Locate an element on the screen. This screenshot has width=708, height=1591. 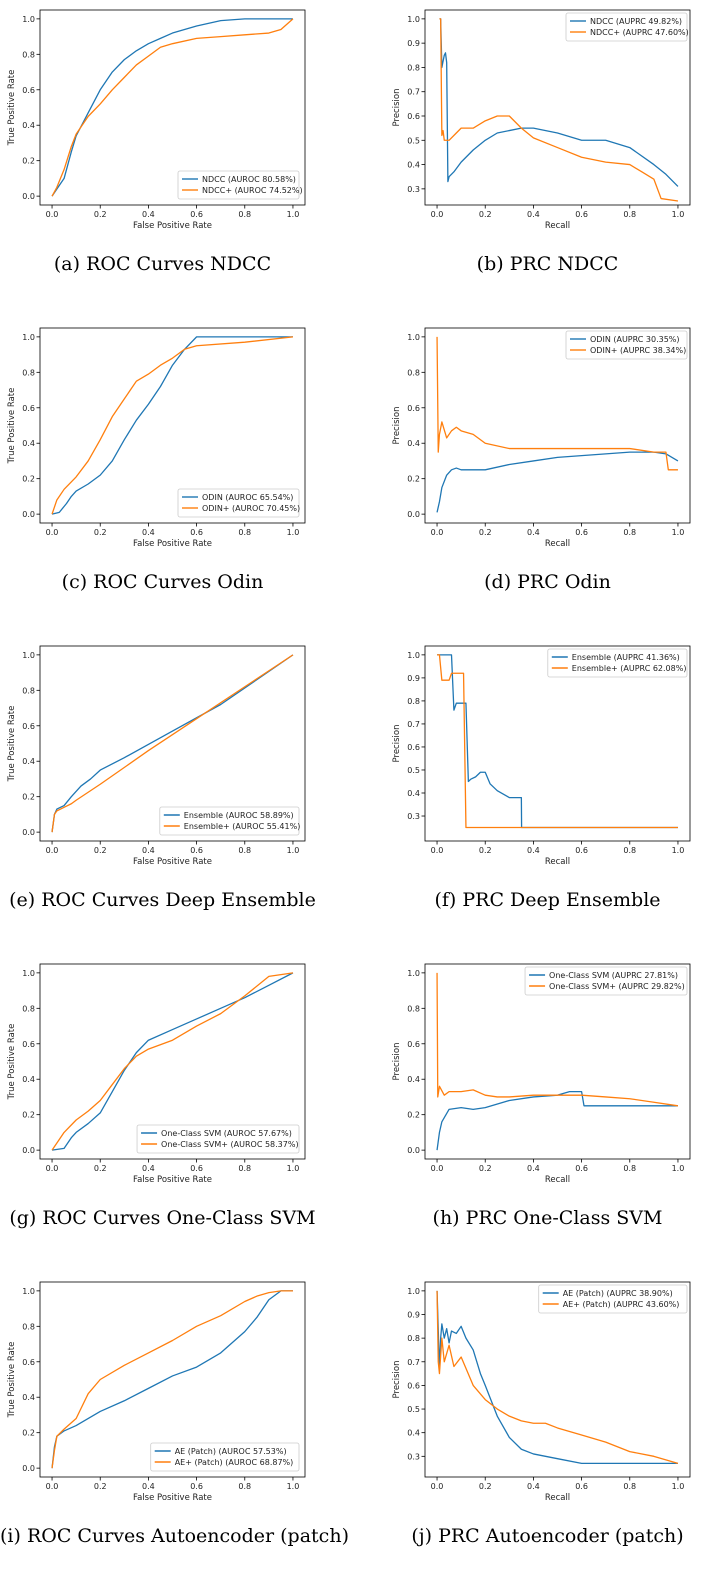
legend-entry: NDCC (AUPRC 49.82%) is located at coordinates (636, 21).